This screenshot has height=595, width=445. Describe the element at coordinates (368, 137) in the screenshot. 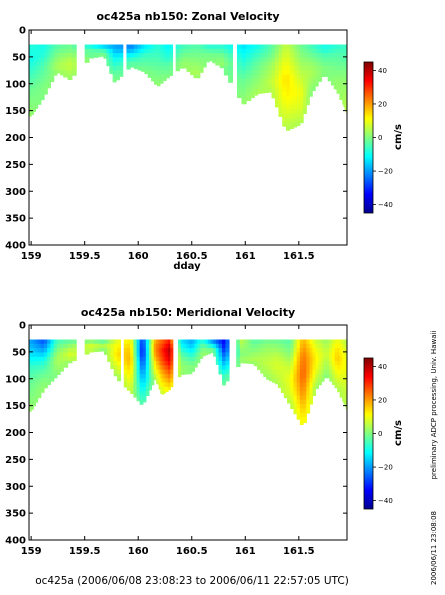

I see `colorbar-gradient` at that location.